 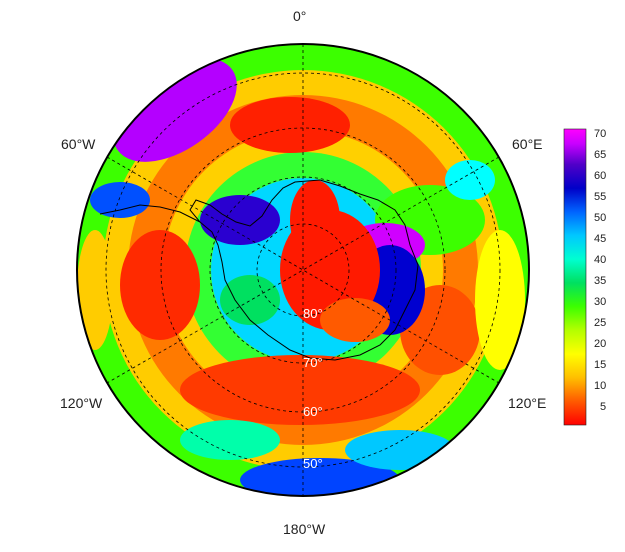 What do you see at coordinates (600, 302) in the screenshot?
I see `colorbar-tick: 30` at bounding box center [600, 302].